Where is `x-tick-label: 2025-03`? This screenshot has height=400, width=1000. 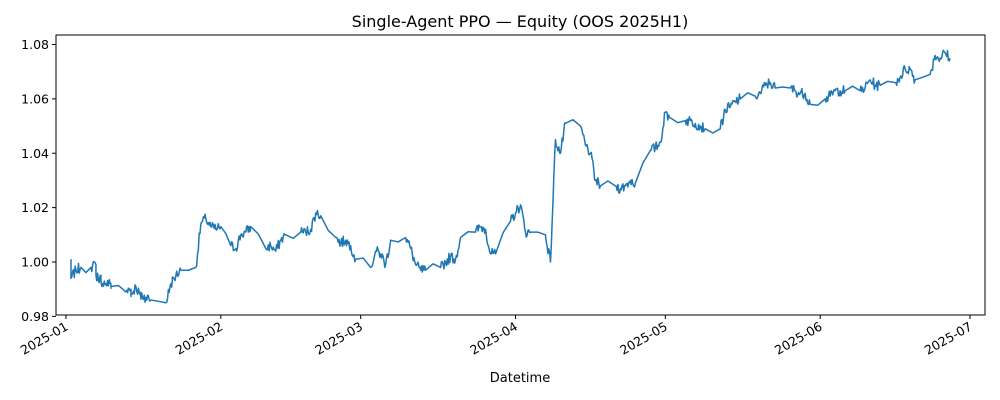 x-tick-label: 2025-03 is located at coordinates (338, 338).